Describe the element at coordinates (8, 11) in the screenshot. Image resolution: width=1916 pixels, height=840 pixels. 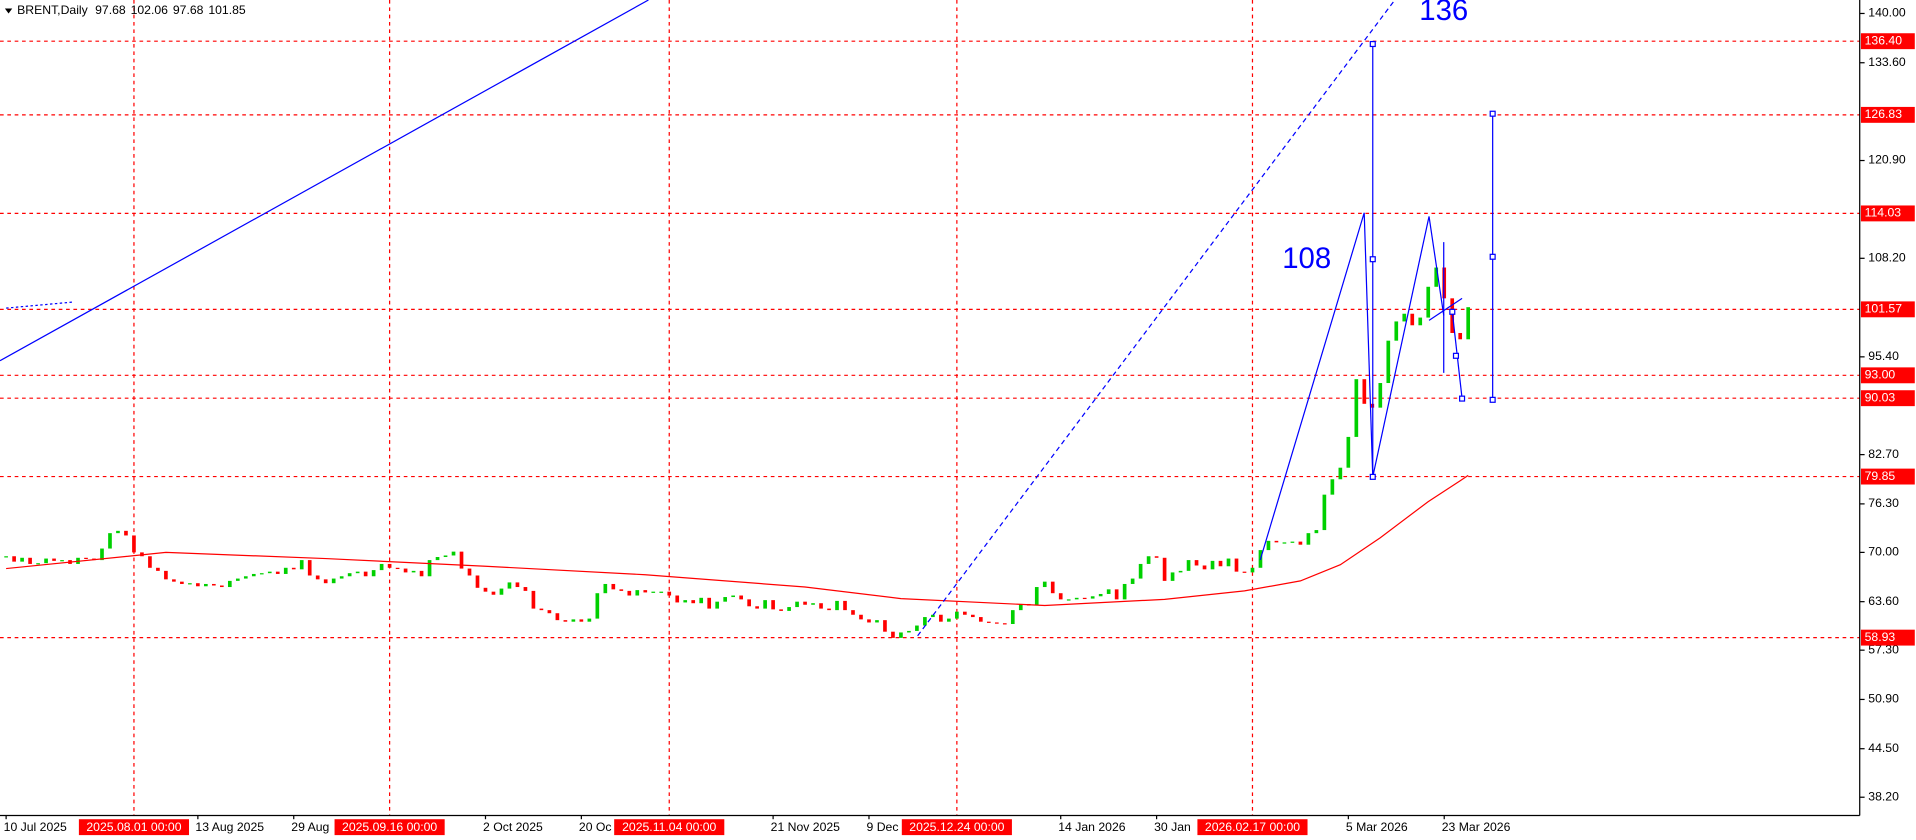
I see `menu-arrow` at that location.